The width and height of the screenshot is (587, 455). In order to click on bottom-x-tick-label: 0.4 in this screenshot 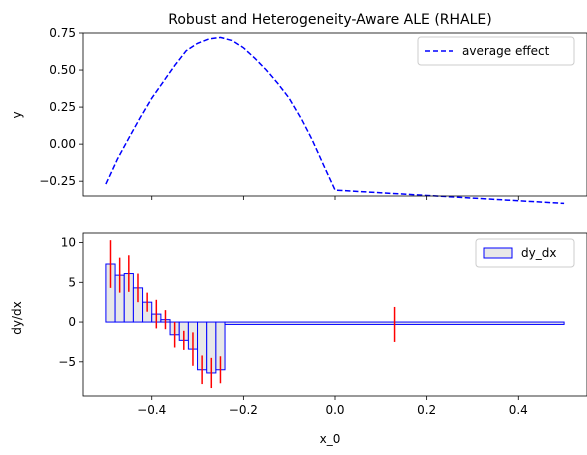, I will do `click(518, 410)`.